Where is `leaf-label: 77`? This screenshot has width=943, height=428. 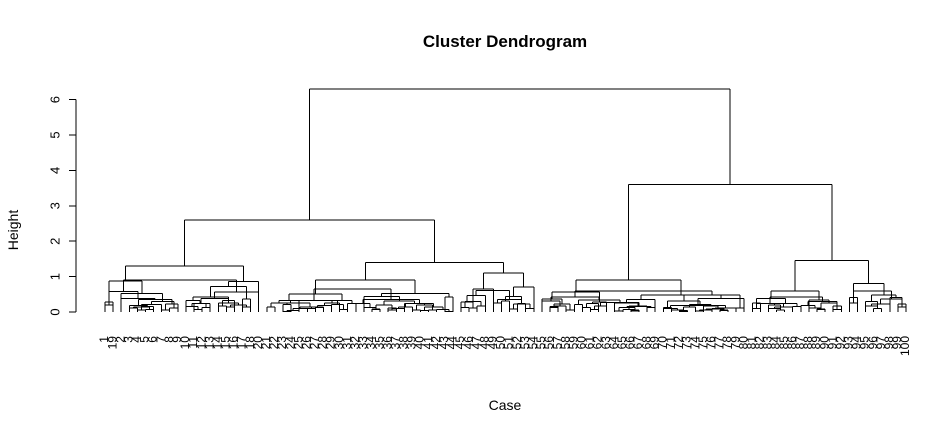
leaf-label: 77 is located at coordinates (719, 343).